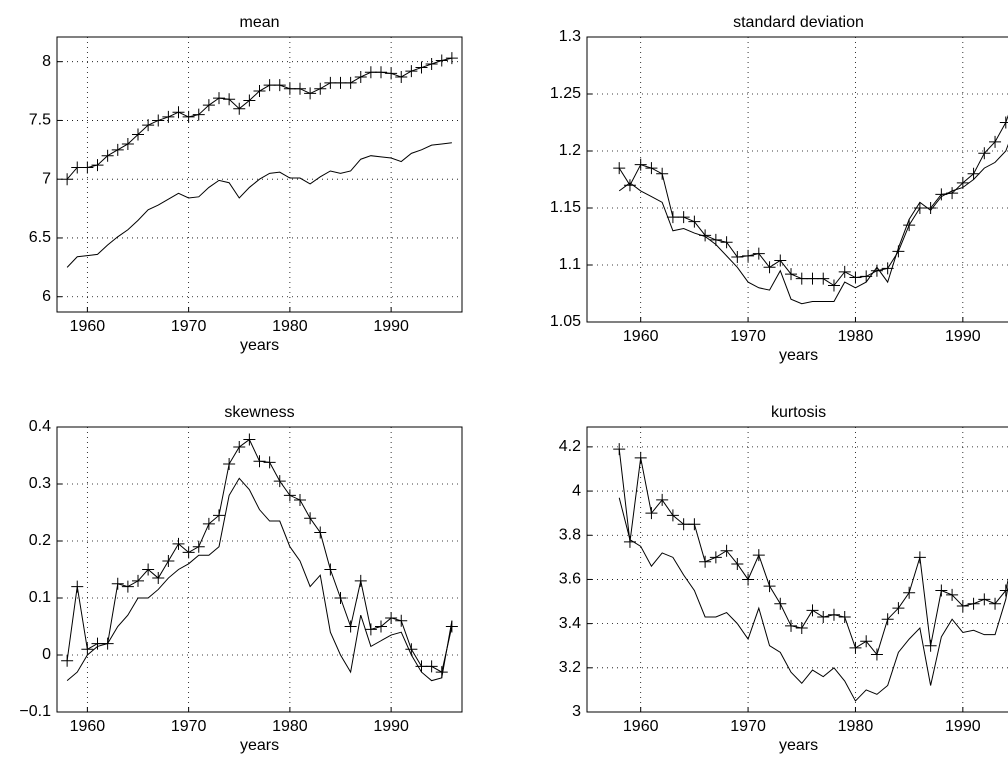 This screenshot has height=762, width=1008. Describe the element at coordinates (40, 540) in the screenshot. I see `y-tick-label: 0.2` at that location.